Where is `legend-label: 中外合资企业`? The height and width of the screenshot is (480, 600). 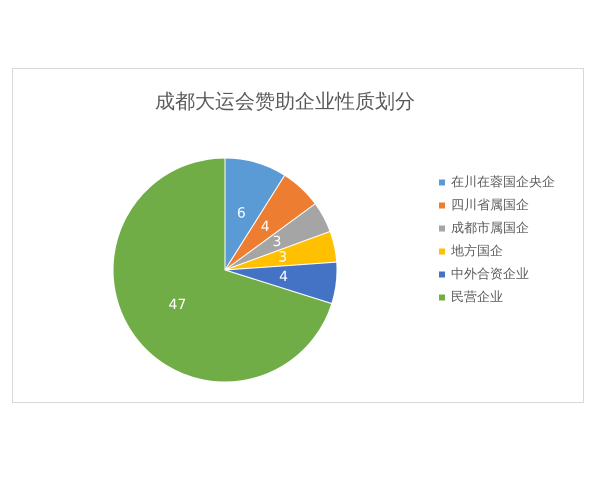
legend-label: 中外合资企业 is located at coordinates (490, 274).